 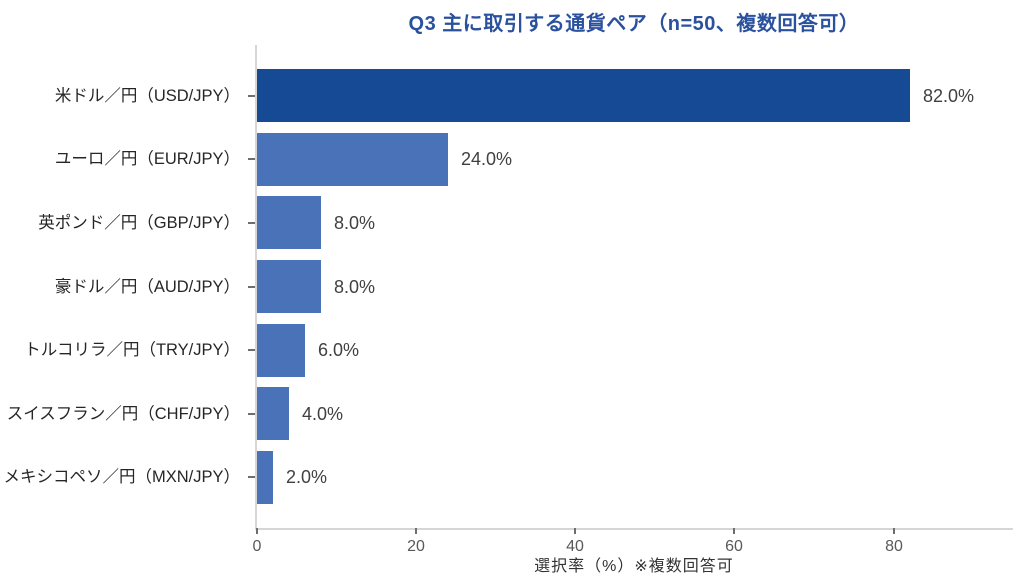 I want to click on x-axis-tick-label-60: 60, so click(x=734, y=546).